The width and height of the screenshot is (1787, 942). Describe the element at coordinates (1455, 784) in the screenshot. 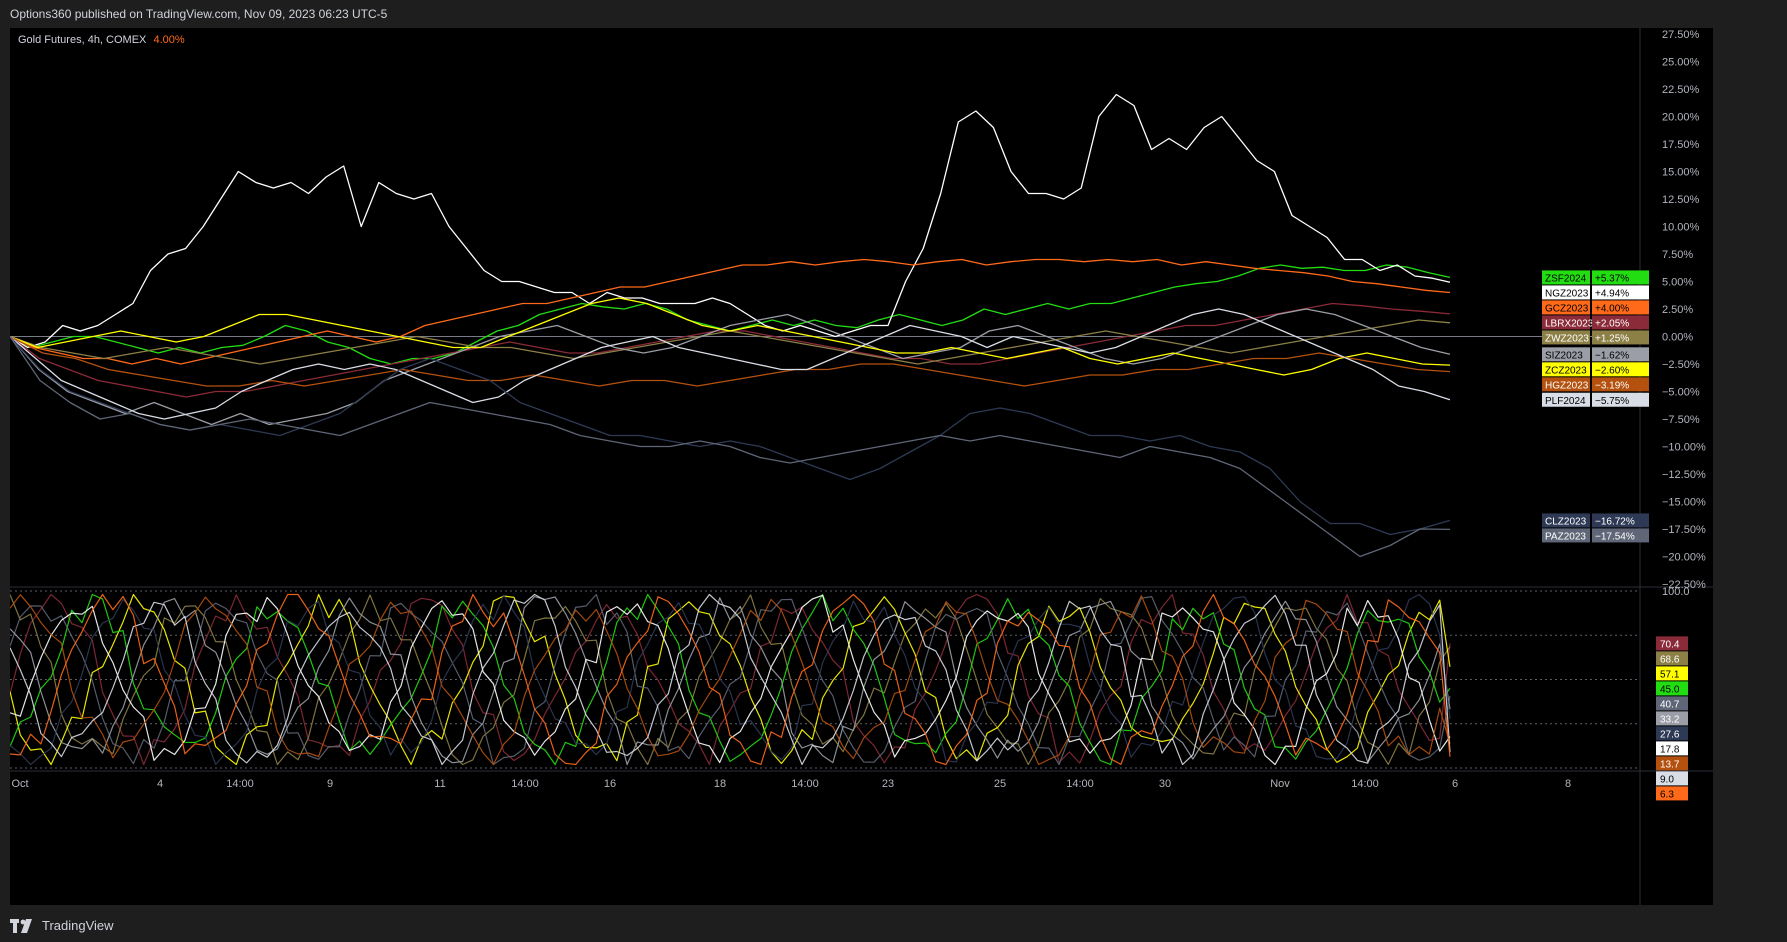

I see `x-tick-label: 6` at that location.